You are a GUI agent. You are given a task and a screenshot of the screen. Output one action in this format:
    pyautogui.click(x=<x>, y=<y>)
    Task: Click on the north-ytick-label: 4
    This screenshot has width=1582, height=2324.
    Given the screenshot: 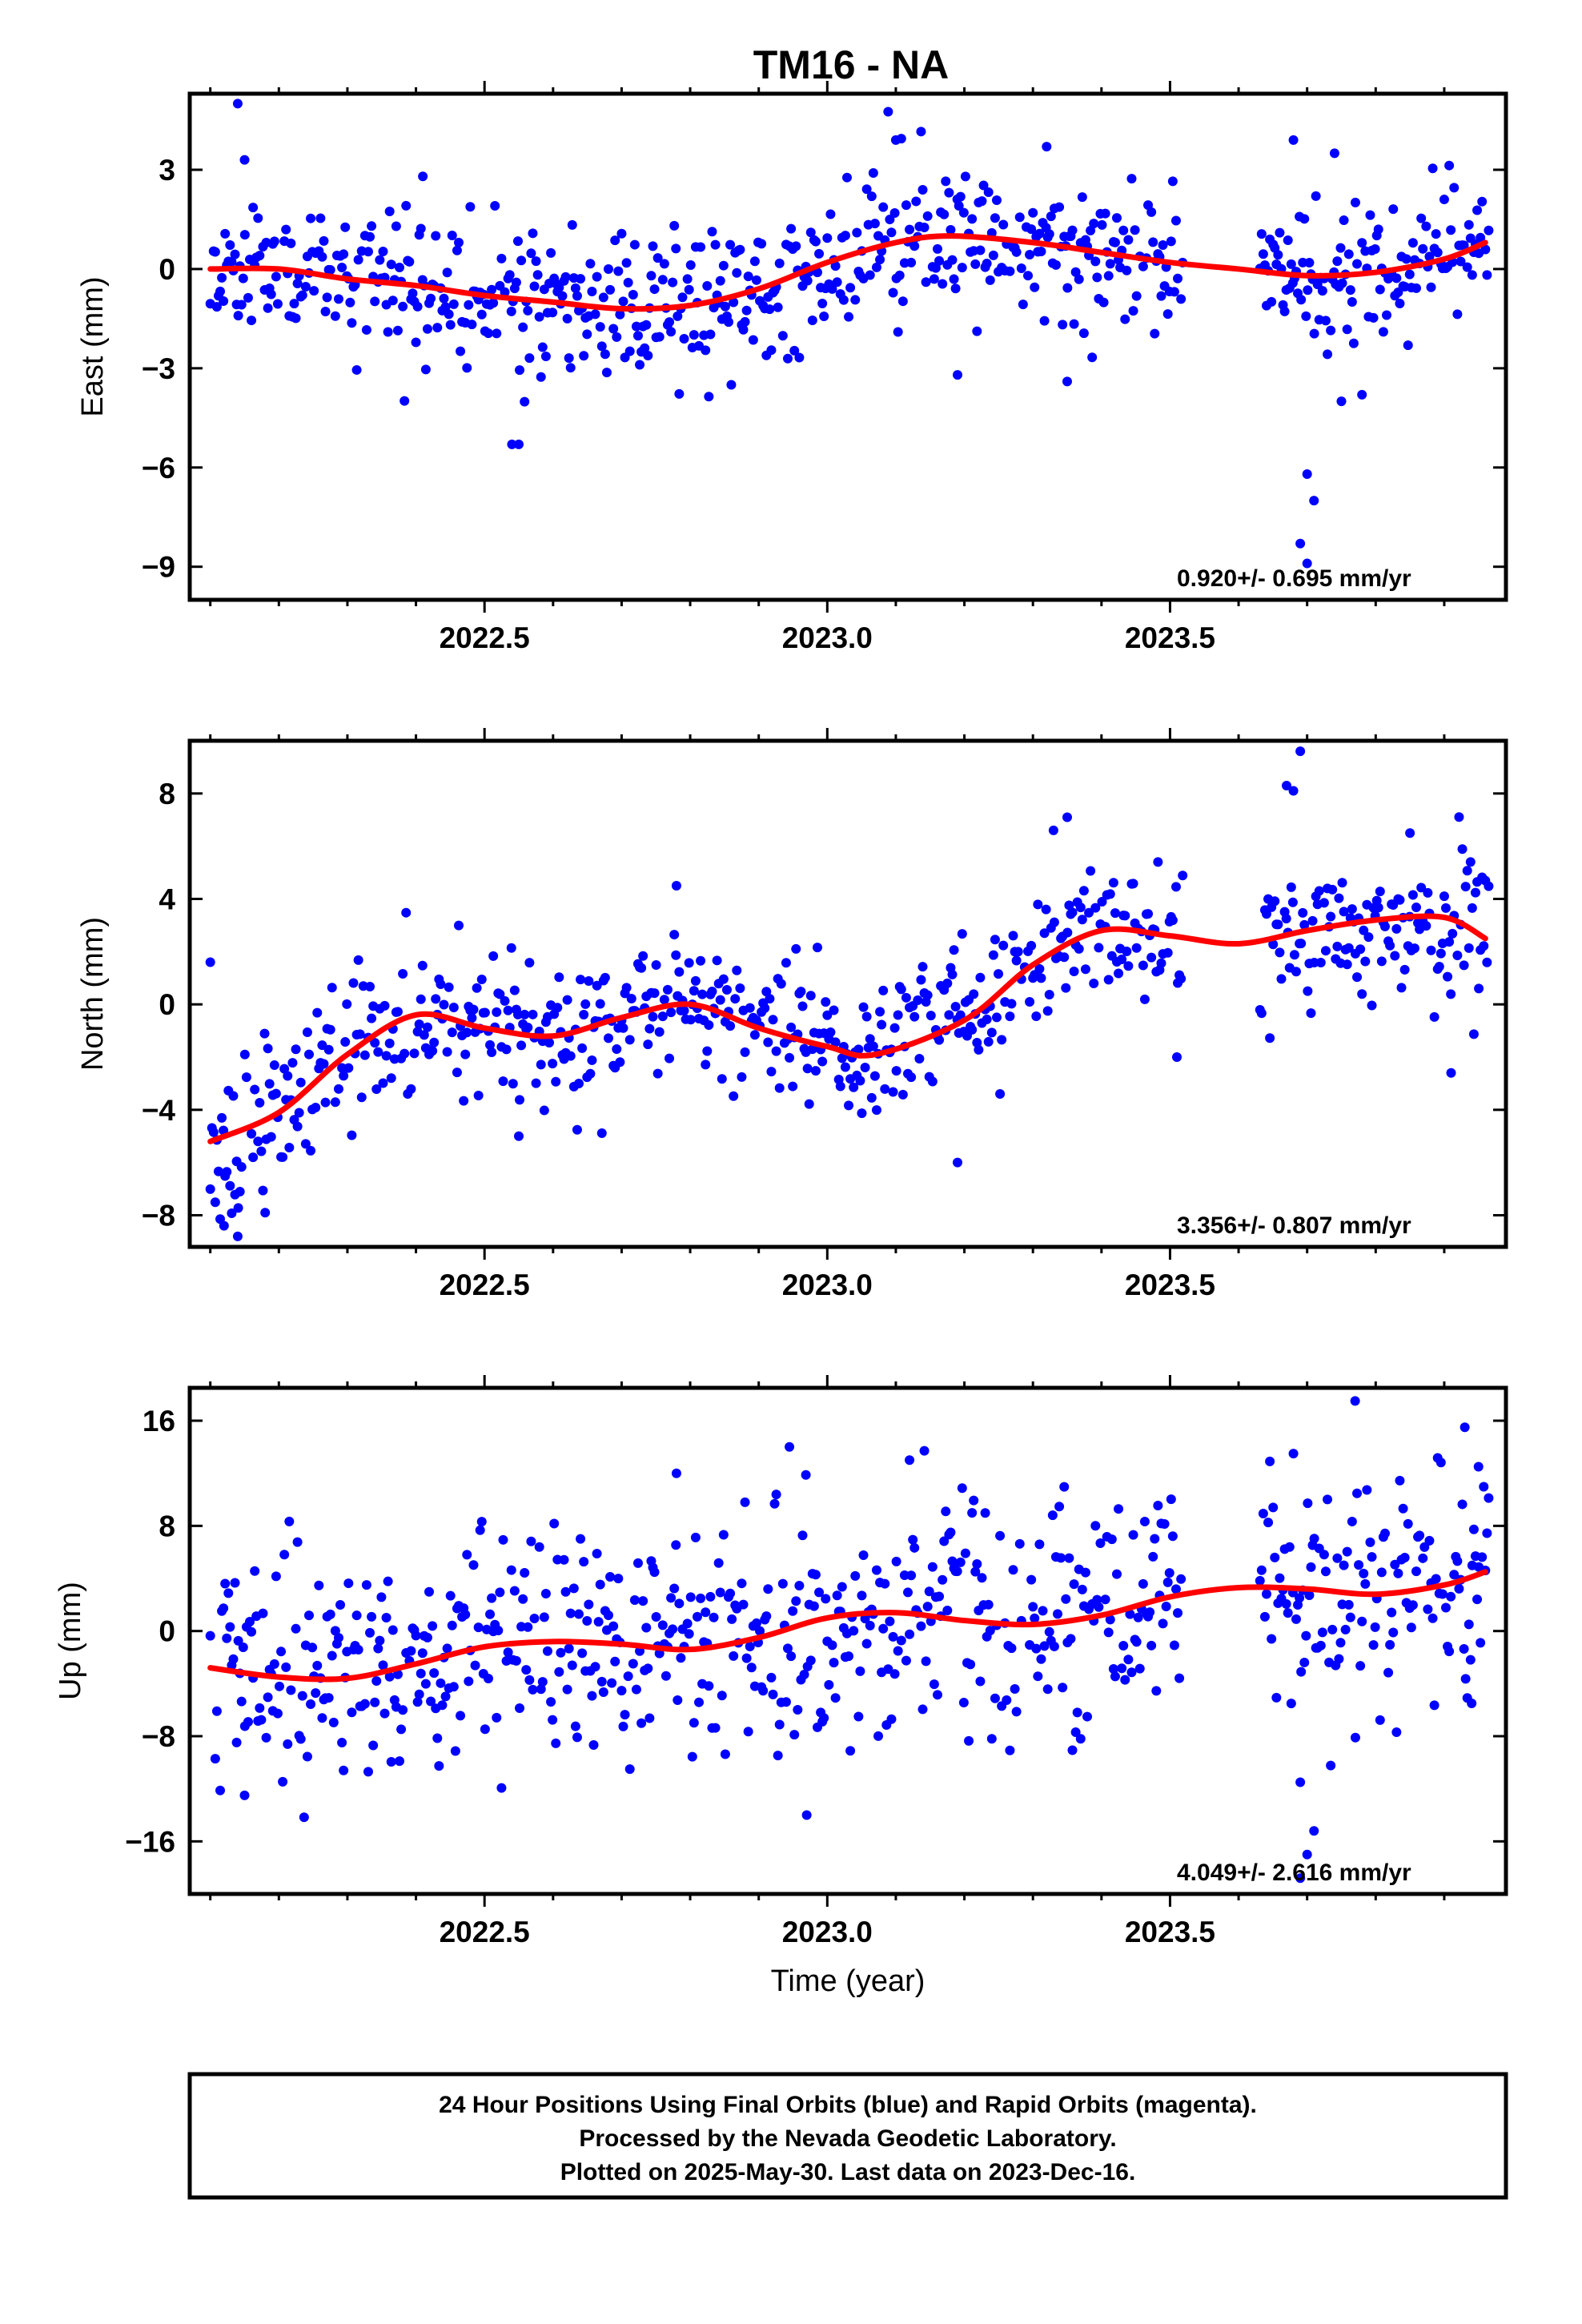 What is the action you would take?
    pyautogui.click(x=167, y=899)
    